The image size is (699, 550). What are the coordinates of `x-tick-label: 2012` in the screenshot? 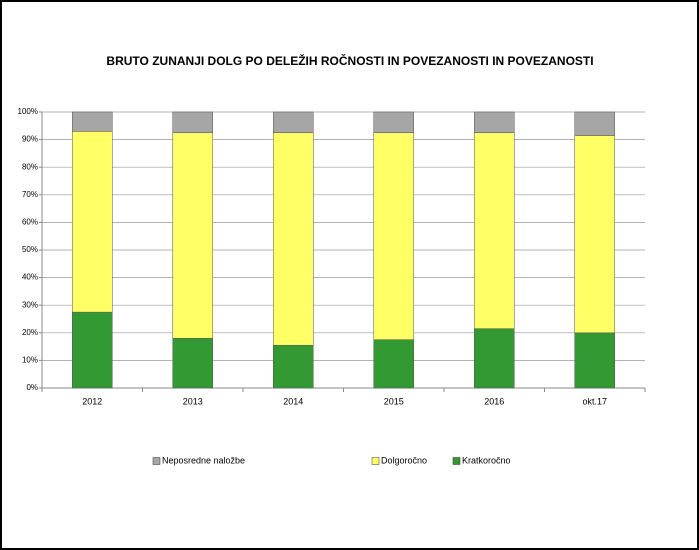 It's located at (92, 401).